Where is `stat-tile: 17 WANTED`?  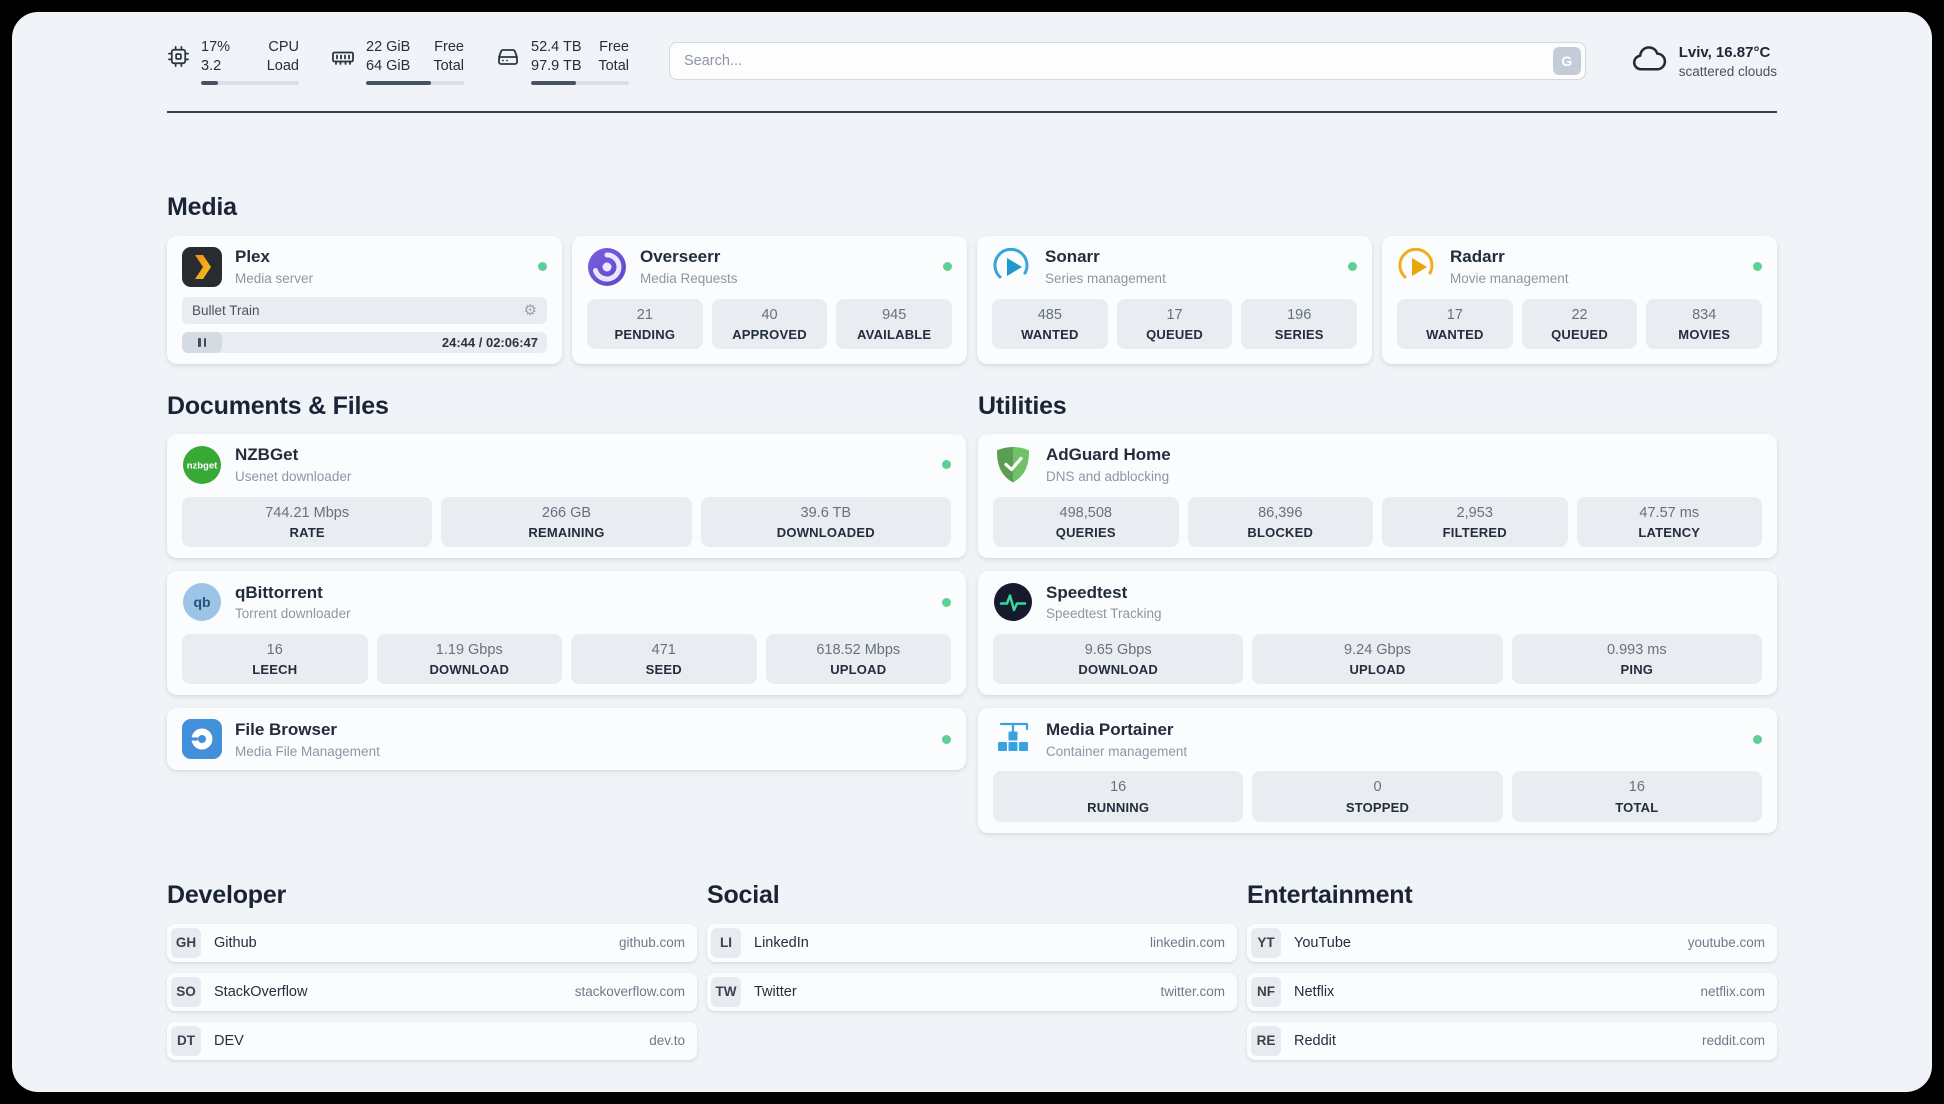
stat-tile: 17 WANTED is located at coordinates (1455, 324).